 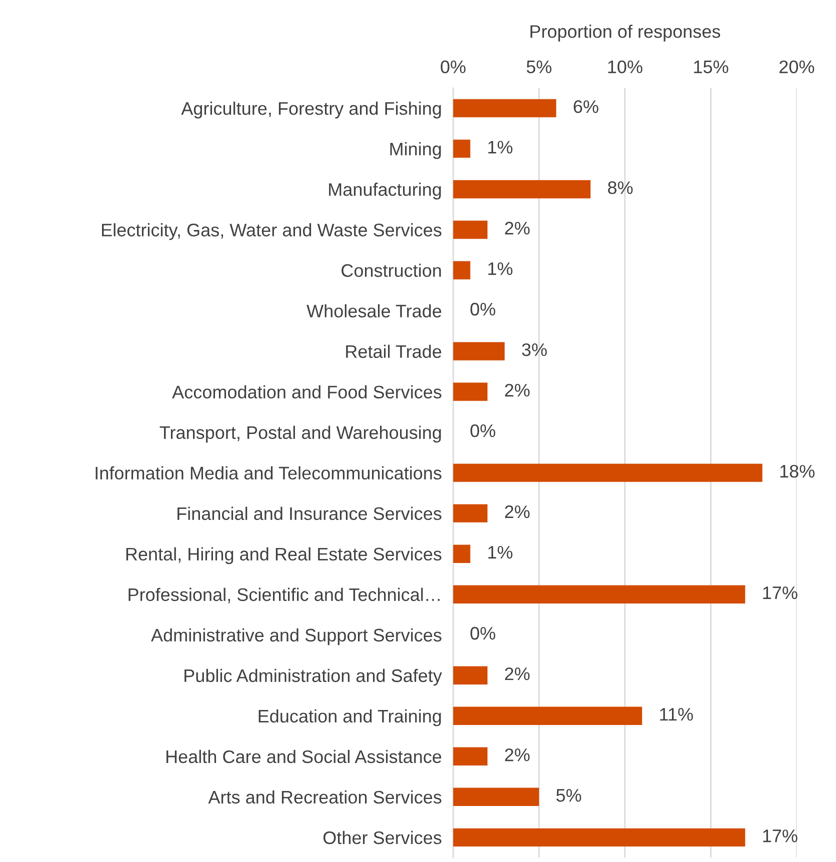 I want to click on data-label: 5%, so click(x=569, y=795).